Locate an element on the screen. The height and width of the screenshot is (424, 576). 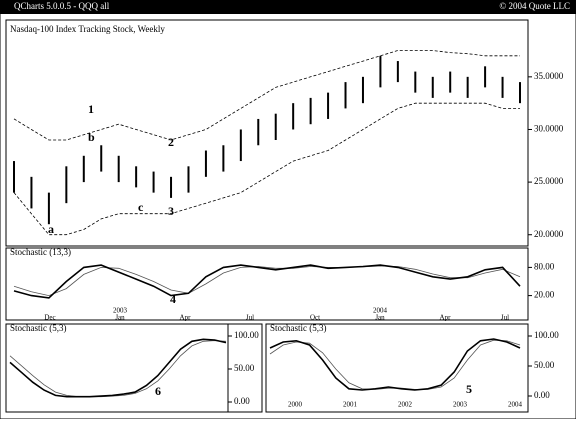
right-panel is located at coordinates (397, 368).